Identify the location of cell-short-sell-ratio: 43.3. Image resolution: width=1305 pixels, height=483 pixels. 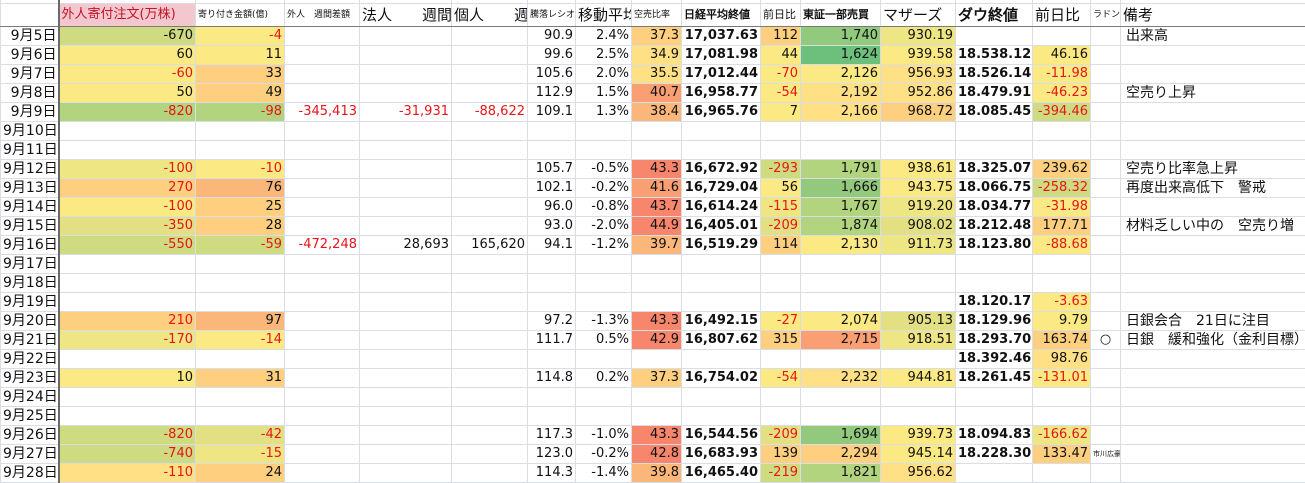
(657, 321).